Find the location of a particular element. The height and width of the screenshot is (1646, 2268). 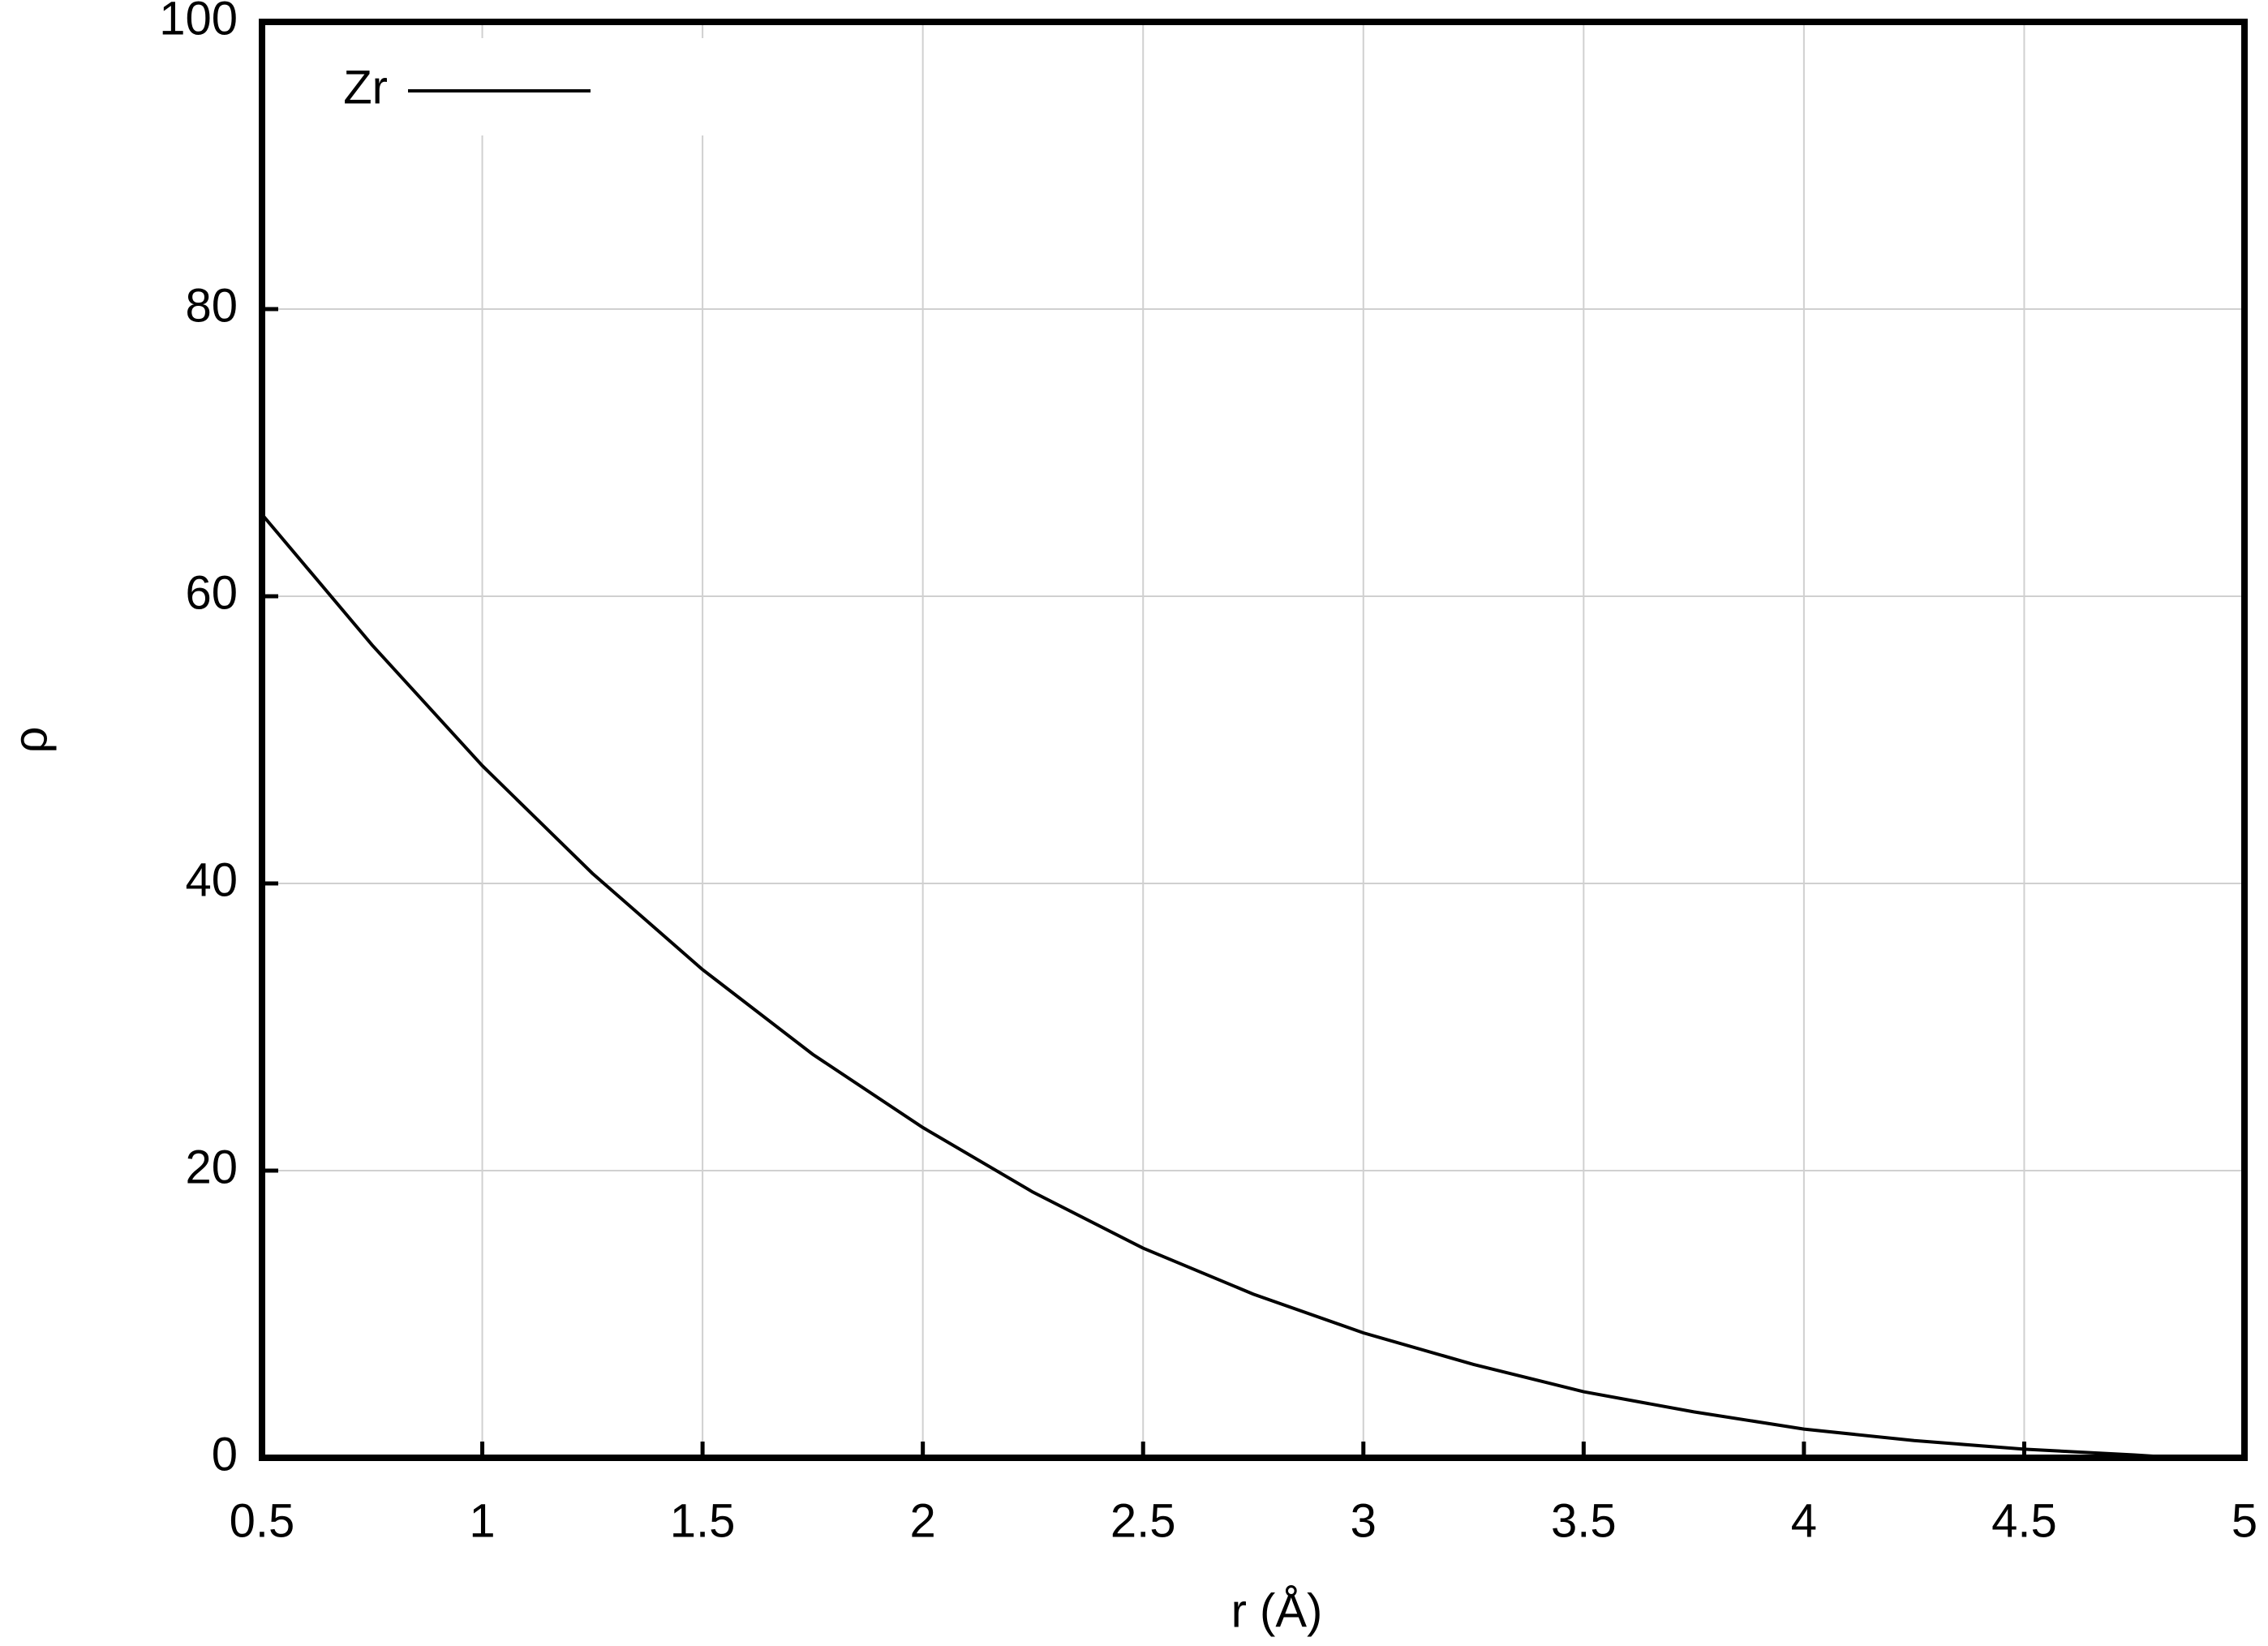

x-tick-label: 1.5 is located at coordinates (703, 1520).